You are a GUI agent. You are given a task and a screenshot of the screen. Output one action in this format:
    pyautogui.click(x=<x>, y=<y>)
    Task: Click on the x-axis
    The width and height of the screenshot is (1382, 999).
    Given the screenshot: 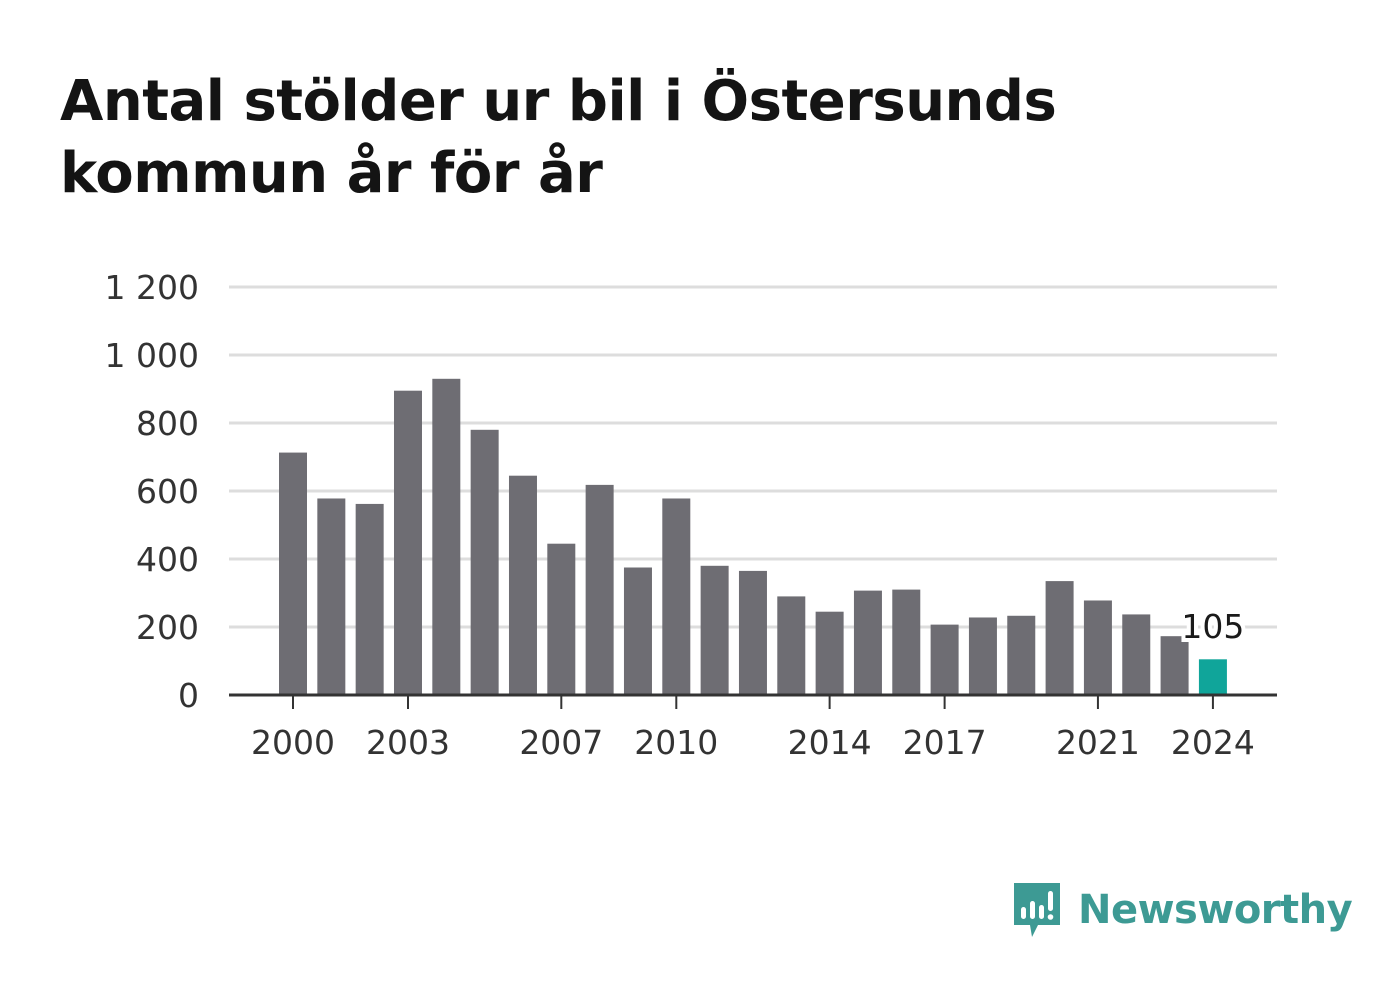 What is the action you would take?
    pyautogui.click(x=753, y=701)
    